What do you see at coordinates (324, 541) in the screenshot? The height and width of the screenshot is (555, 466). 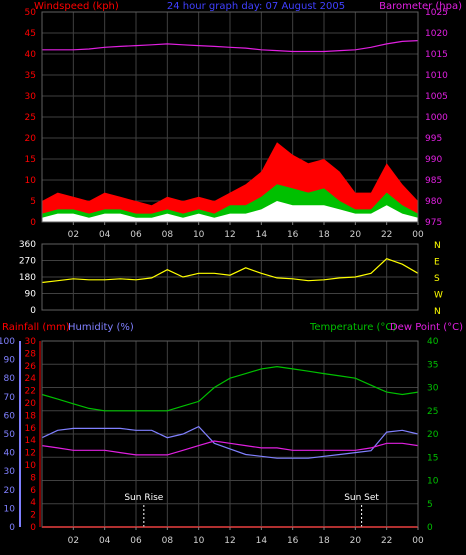 I see `climate-x-label: 18` at bounding box center [324, 541].